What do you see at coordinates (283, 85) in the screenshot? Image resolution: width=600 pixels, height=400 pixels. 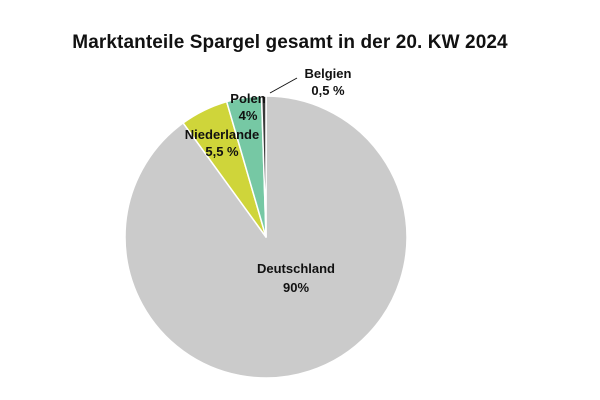 I see `leader-line-belgien` at bounding box center [283, 85].